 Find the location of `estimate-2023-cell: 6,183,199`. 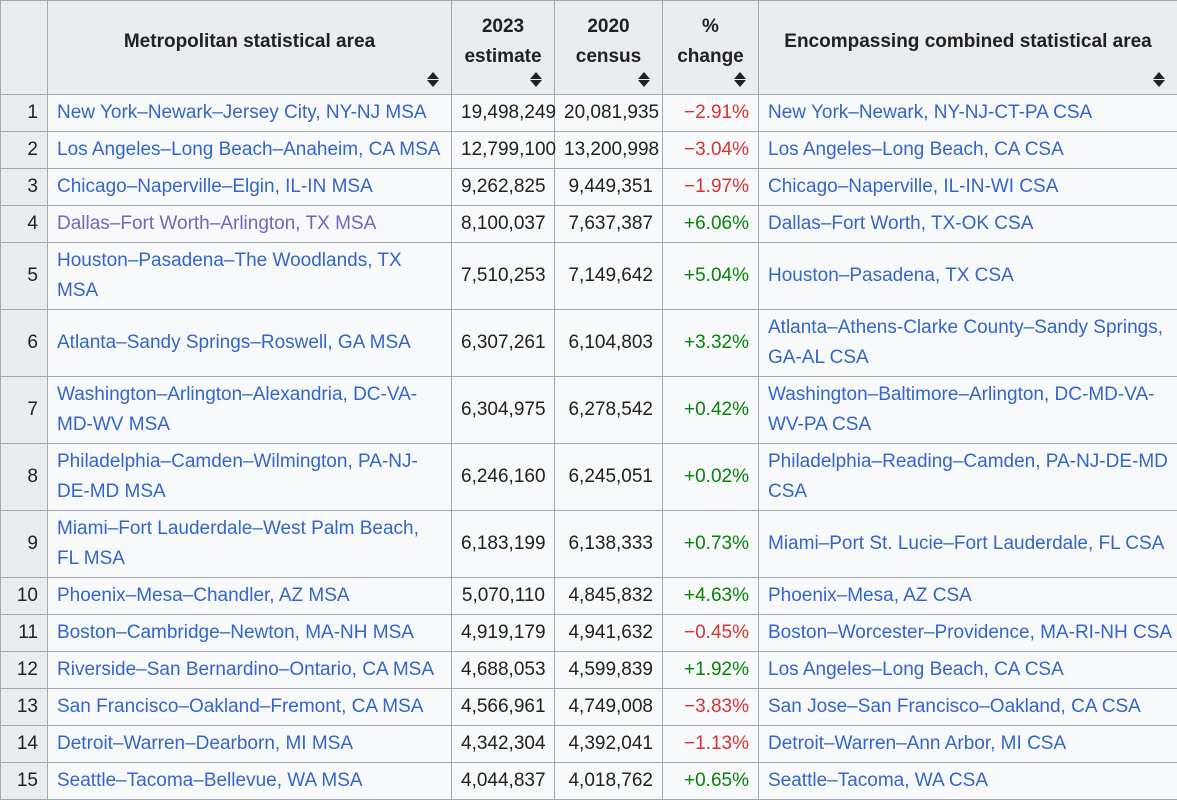

estimate-2023-cell: 6,183,199 is located at coordinates (503, 544).